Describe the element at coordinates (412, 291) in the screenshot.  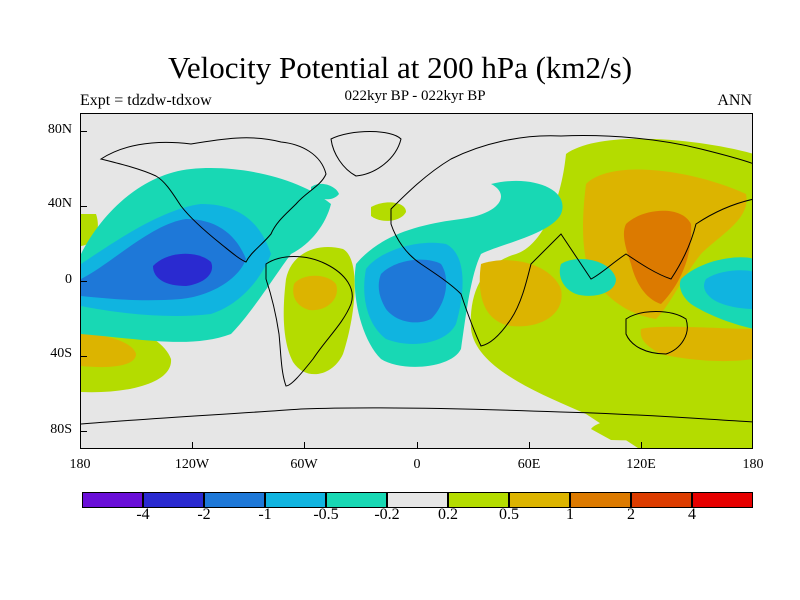
I see `neg3-contour-africa` at that location.